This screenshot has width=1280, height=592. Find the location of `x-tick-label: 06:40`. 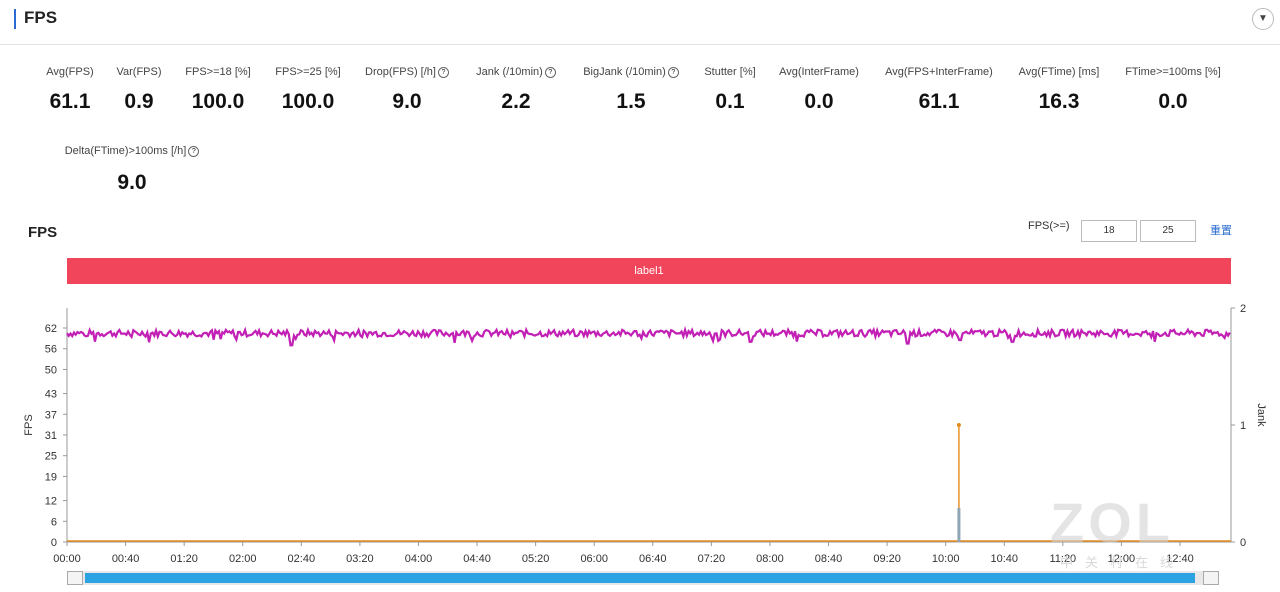

x-tick-label: 06:40 is located at coordinates (653, 559).